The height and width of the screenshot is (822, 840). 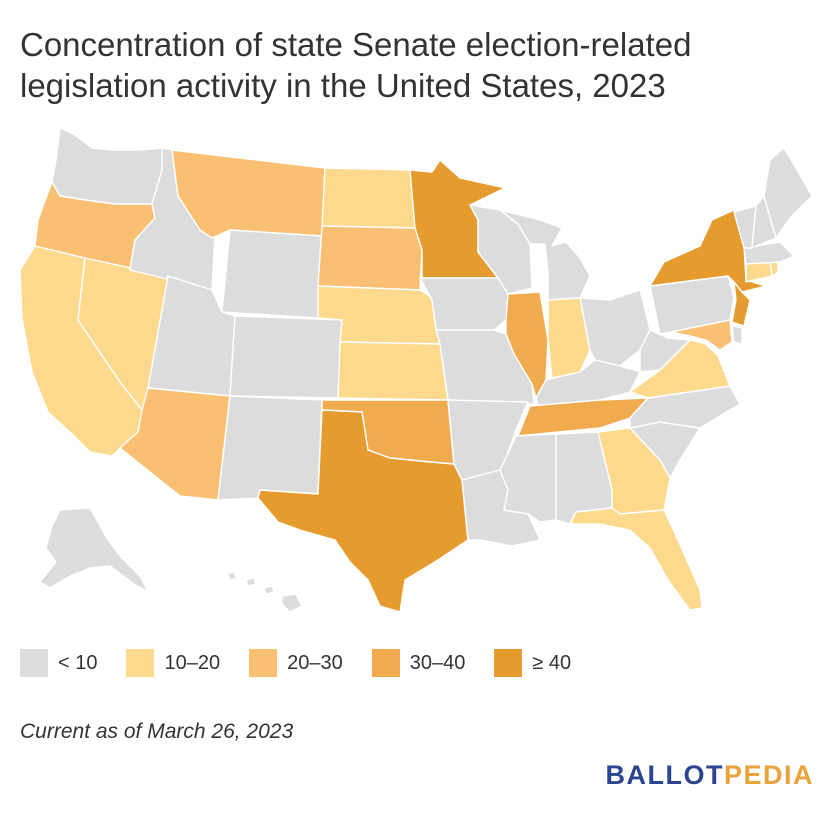 I want to click on state-fl, so click(x=636, y=559).